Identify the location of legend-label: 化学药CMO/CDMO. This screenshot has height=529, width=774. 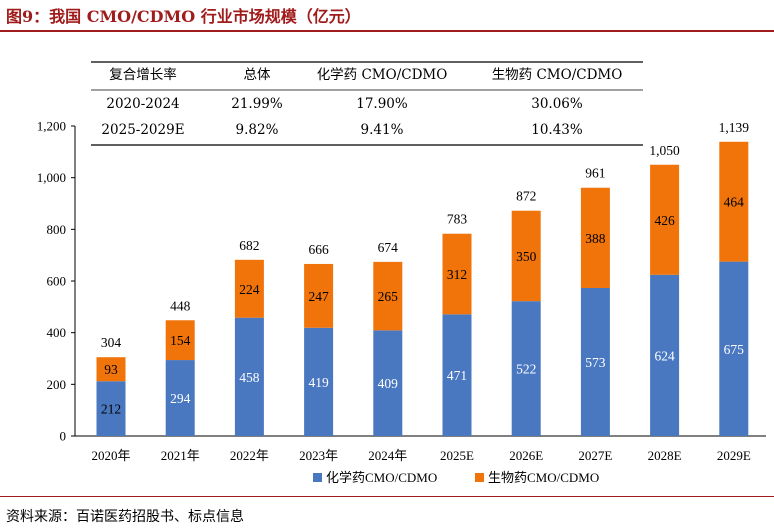
(381, 477).